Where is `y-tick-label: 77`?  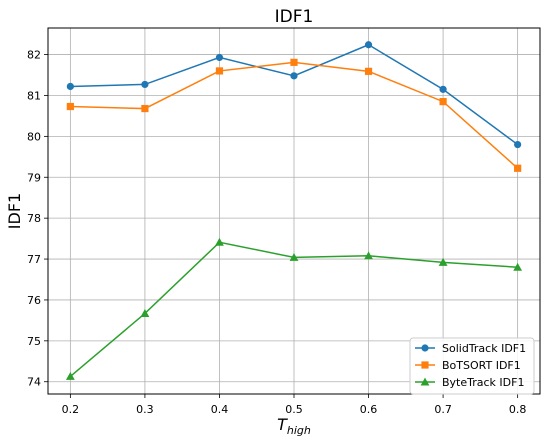 y-tick-label: 77 is located at coordinates (34, 259).